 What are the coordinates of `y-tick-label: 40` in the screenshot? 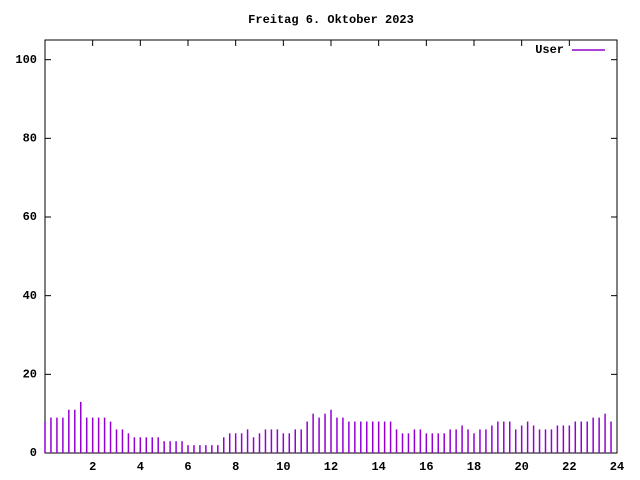 It's located at (30, 296).